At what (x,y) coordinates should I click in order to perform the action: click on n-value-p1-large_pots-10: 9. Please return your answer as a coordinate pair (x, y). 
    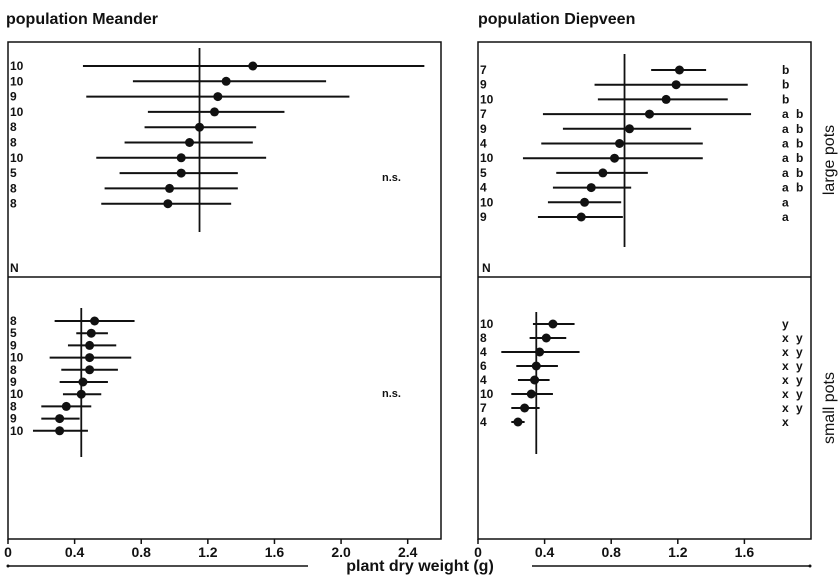
    Looking at the image, I should click on (483, 217).